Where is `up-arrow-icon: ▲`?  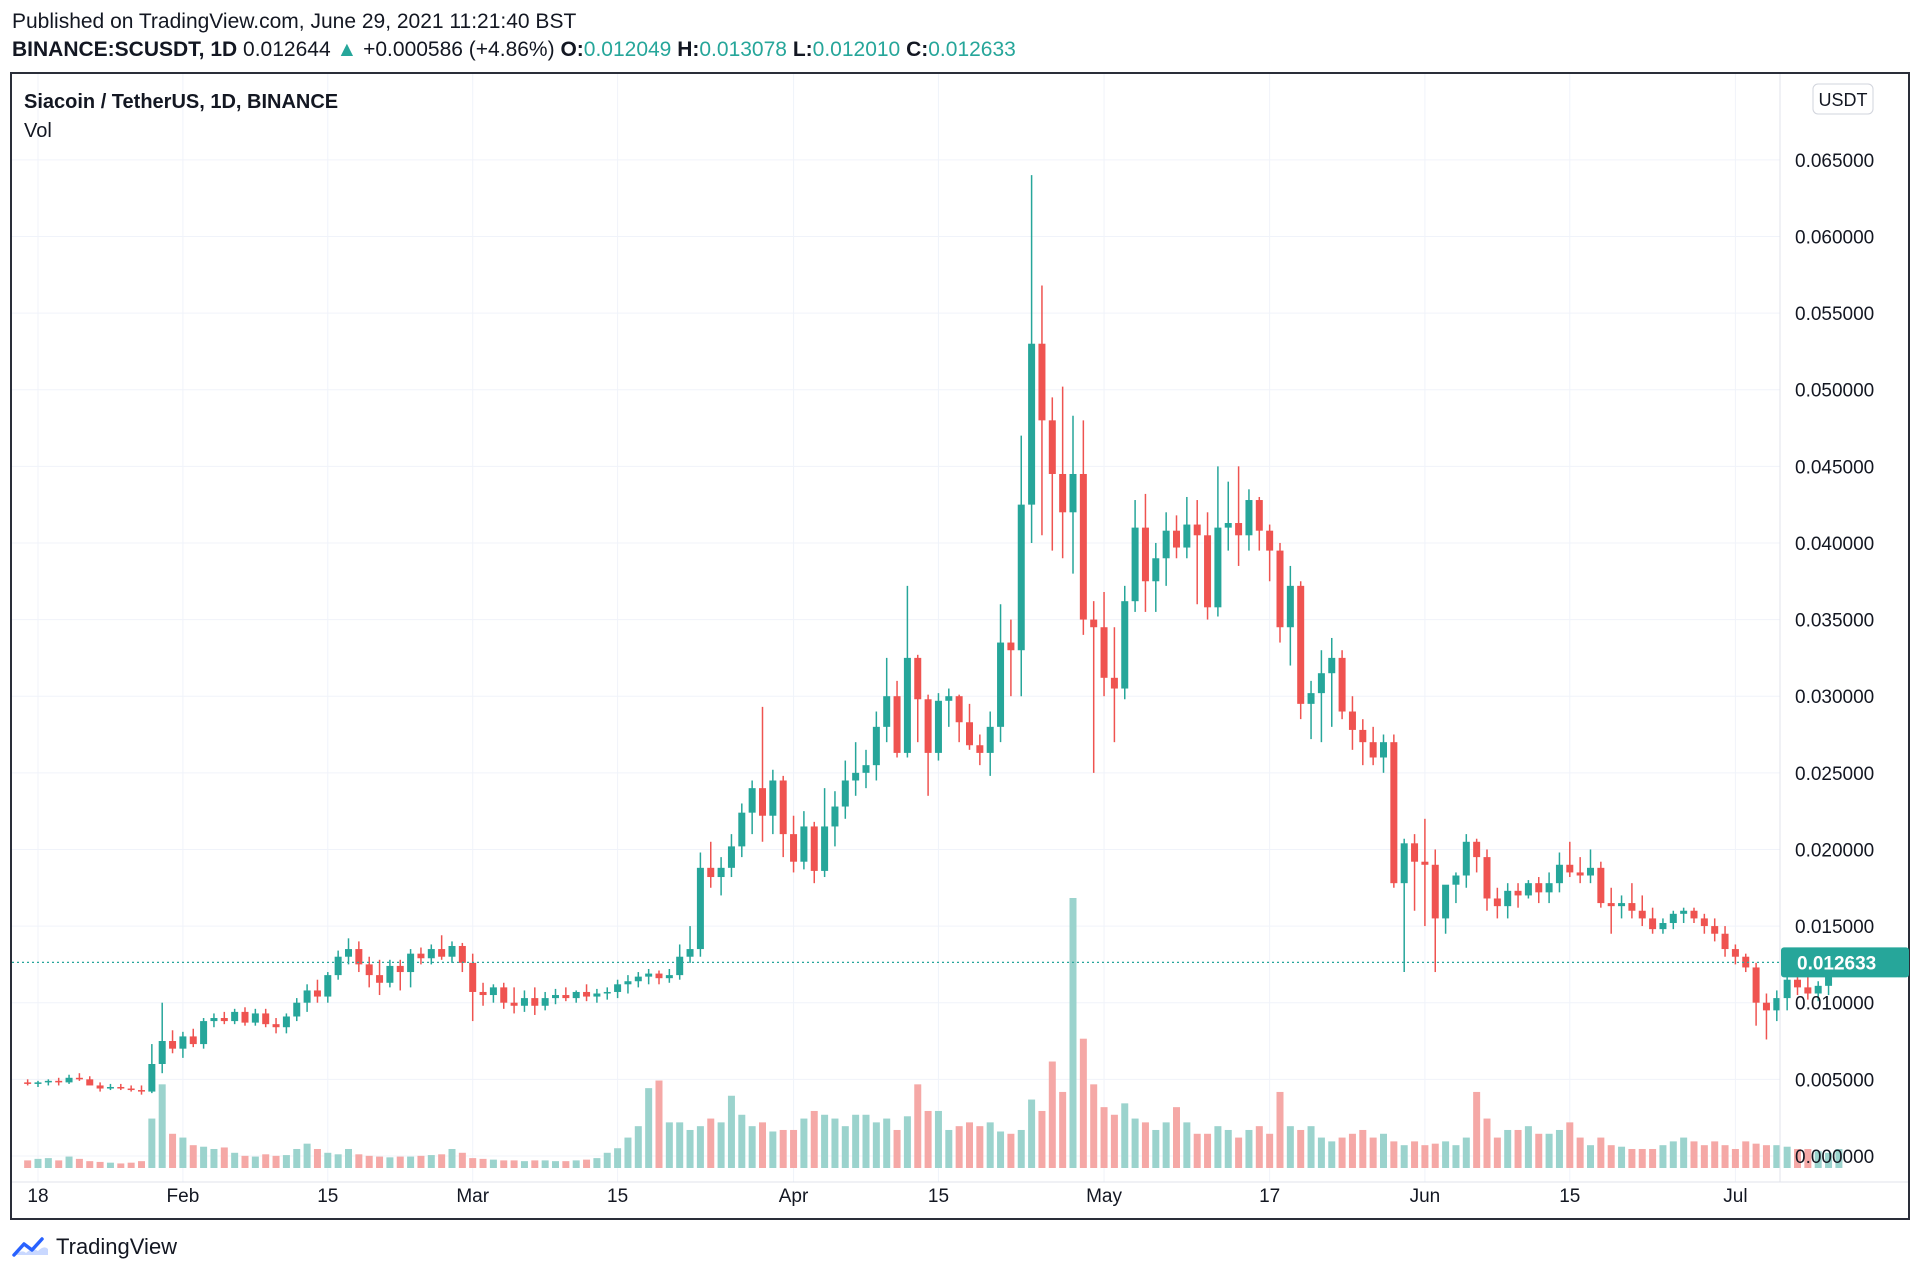 up-arrow-icon: ▲ is located at coordinates (347, 49).